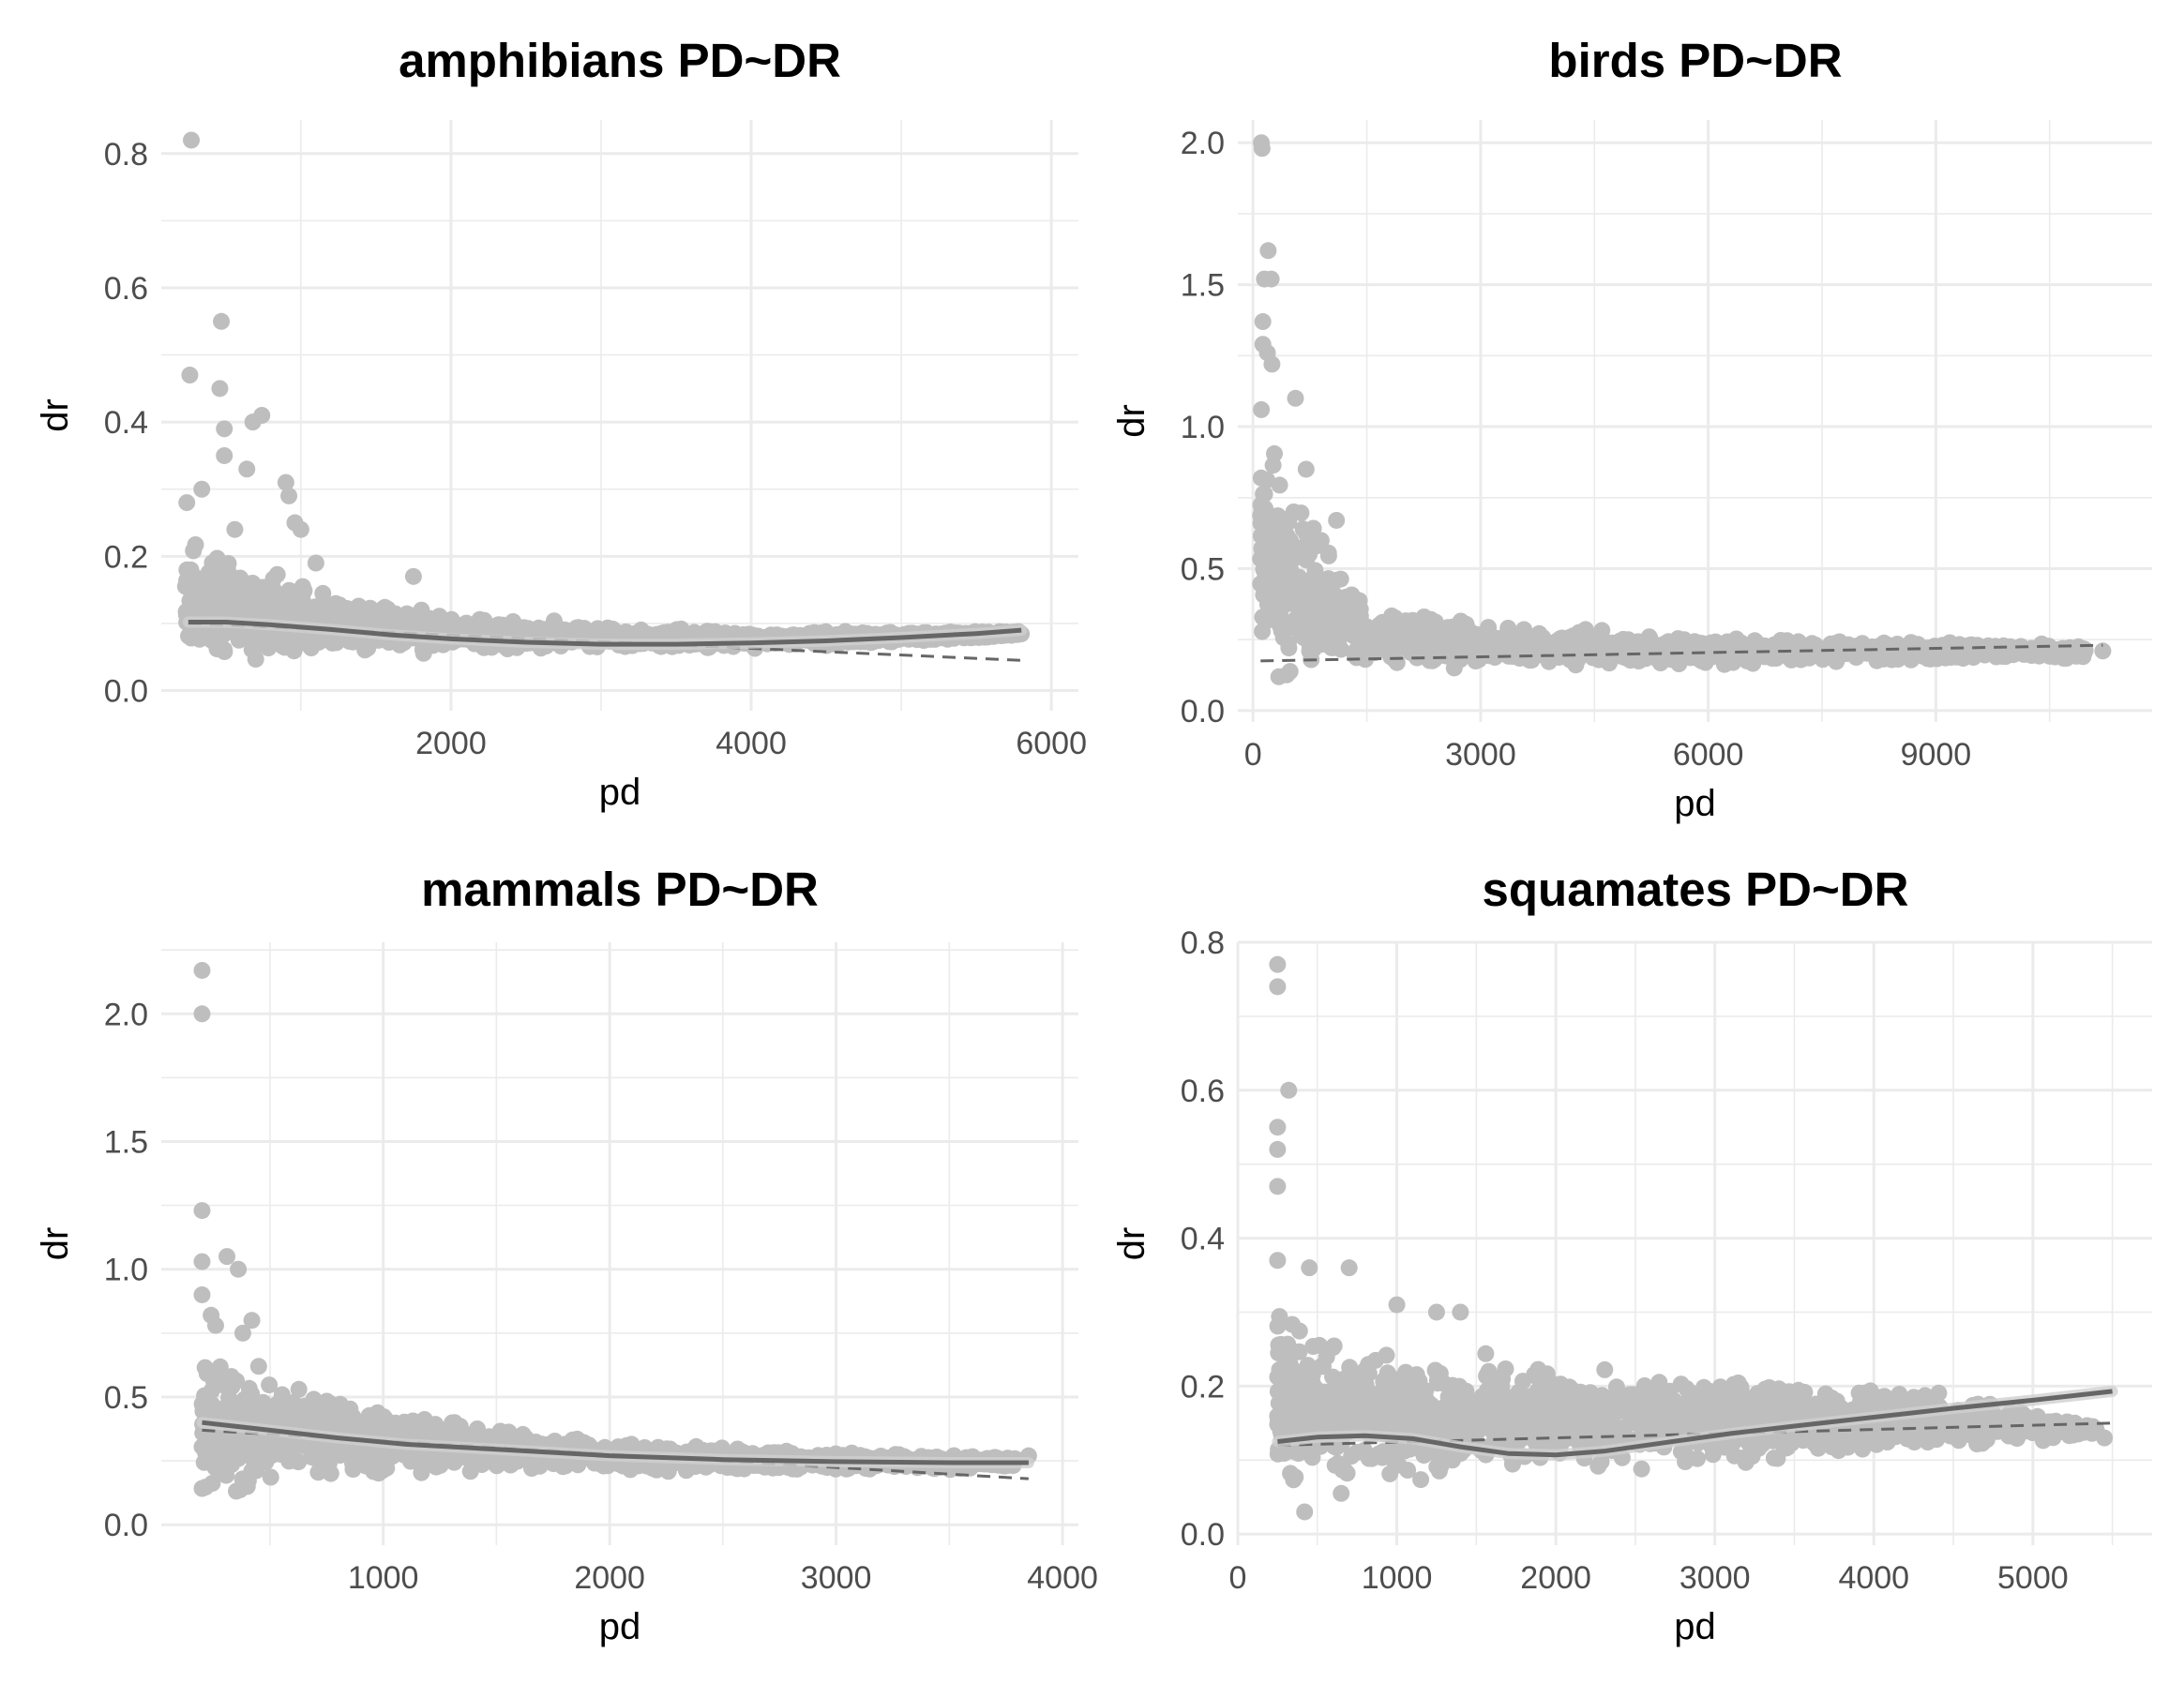 The image size is (2184, 1683). Describe the element at coordinates (1936, 755) in the screenshot. I see `birds-x-tick-label: 9000` at that location.